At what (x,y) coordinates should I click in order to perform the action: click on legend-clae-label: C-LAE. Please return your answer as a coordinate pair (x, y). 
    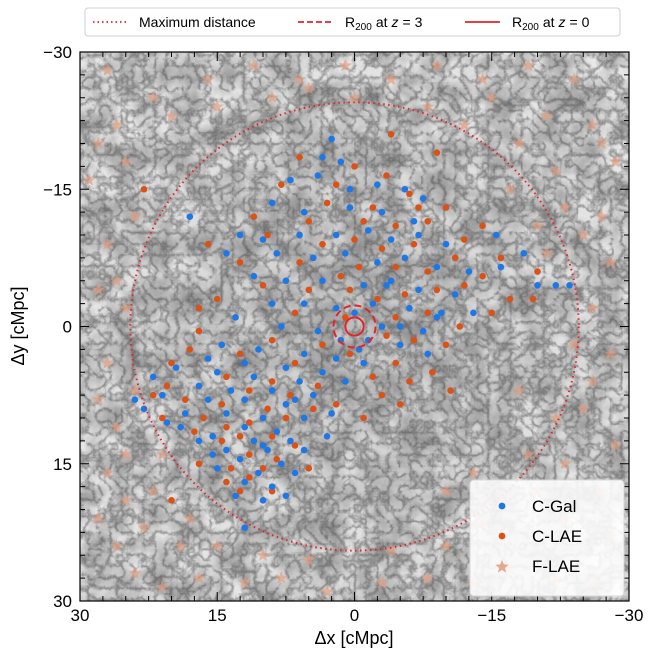
    Looking at the image, I should click on (557, 536).